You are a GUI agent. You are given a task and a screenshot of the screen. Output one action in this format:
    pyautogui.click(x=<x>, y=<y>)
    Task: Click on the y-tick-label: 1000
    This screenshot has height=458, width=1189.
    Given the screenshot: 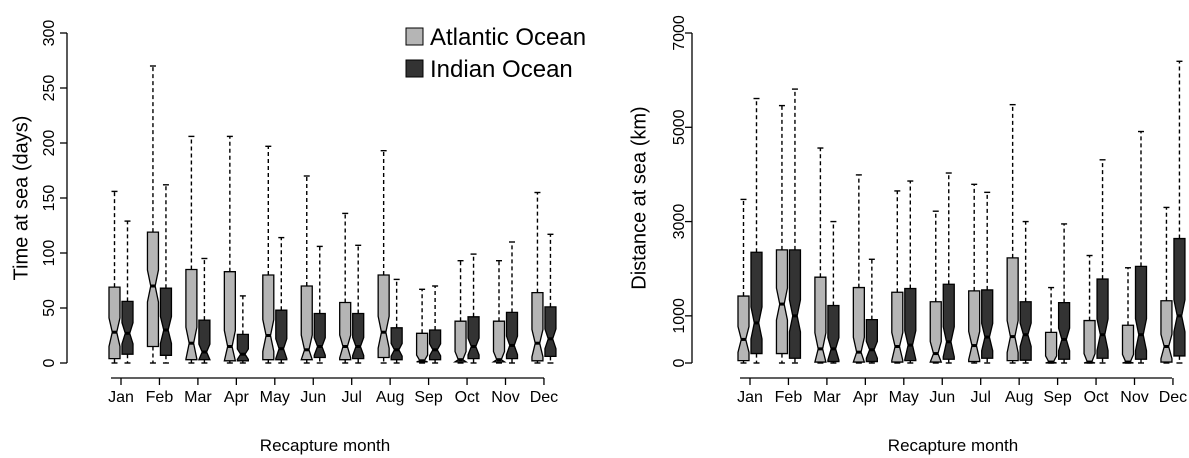 What is the action you would take?
    pyautogui.click(x=679, y=316)
    